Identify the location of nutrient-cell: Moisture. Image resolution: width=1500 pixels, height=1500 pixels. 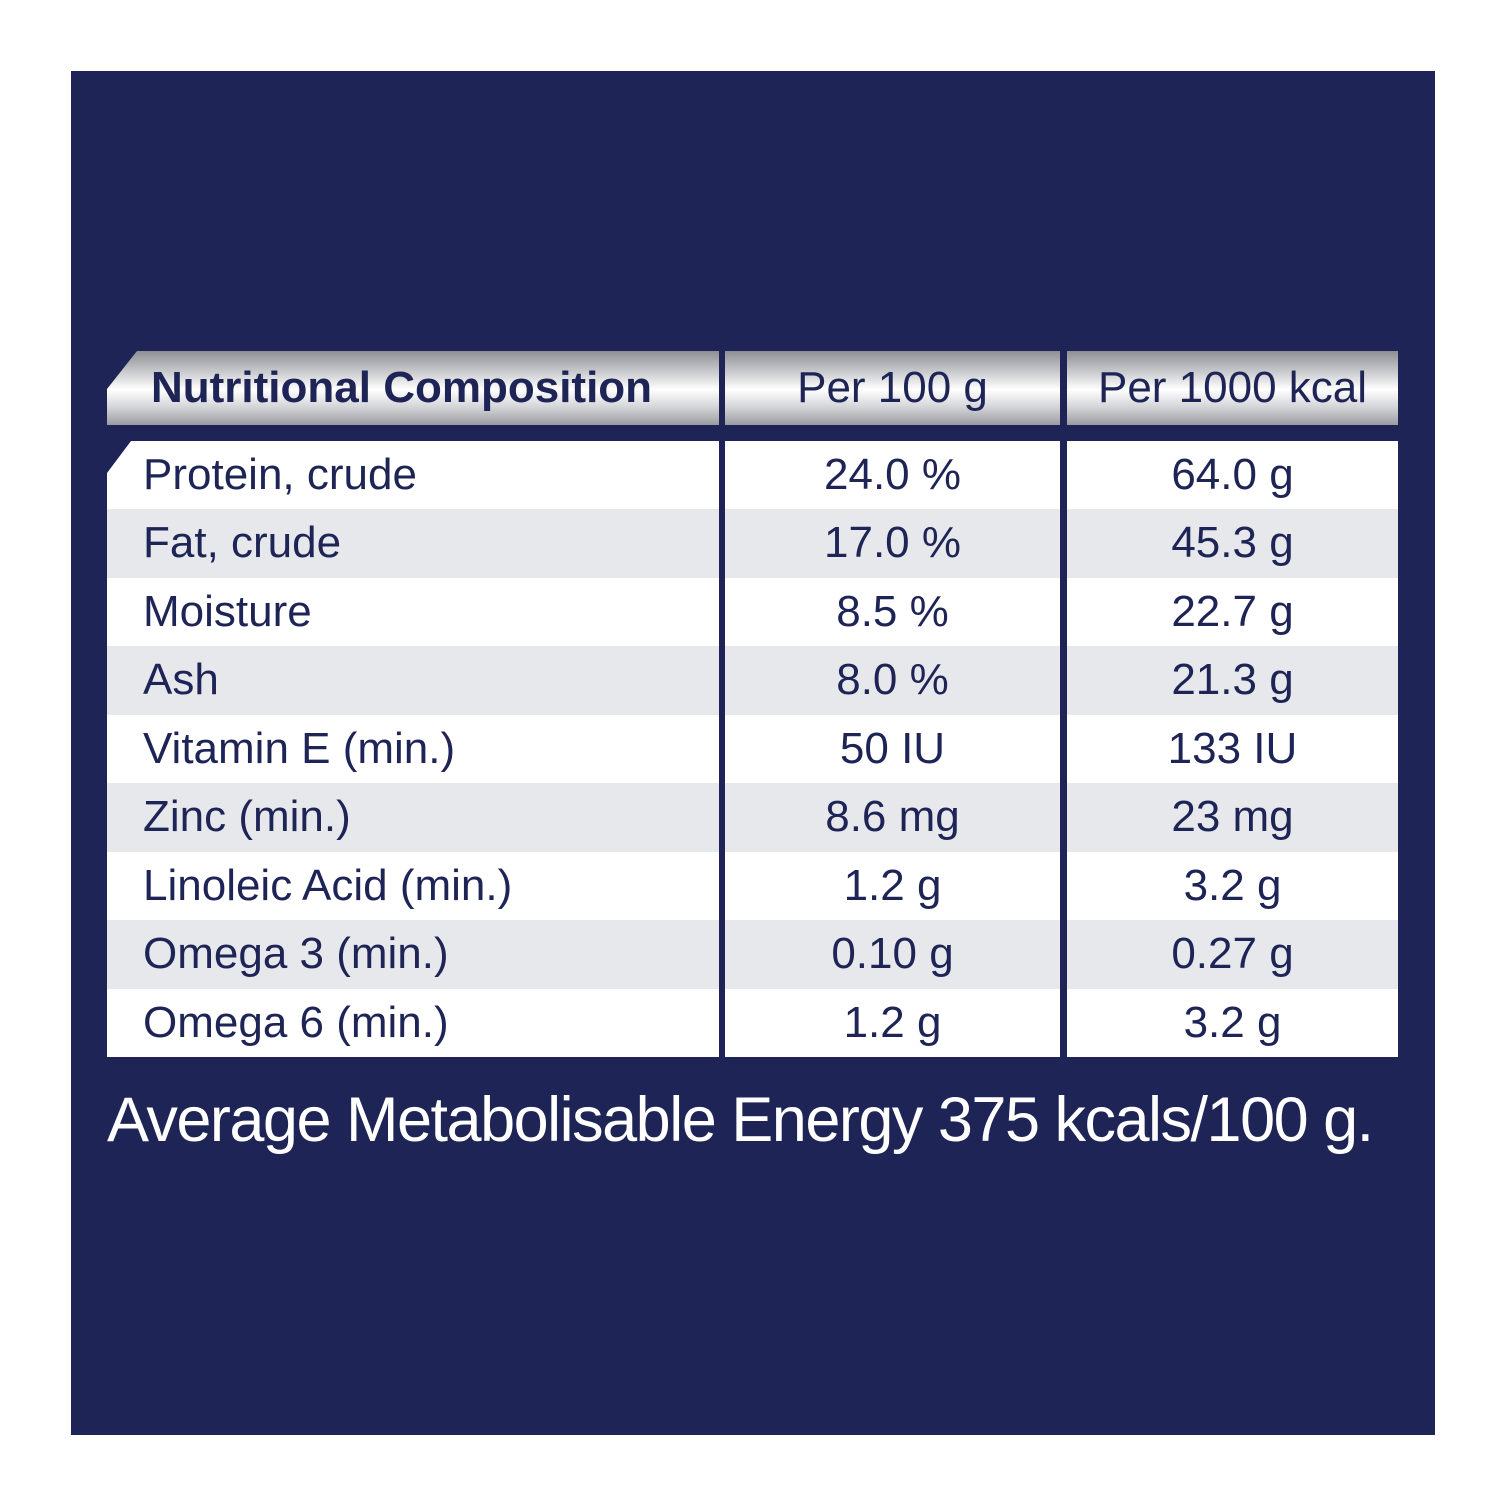
(413, 612).